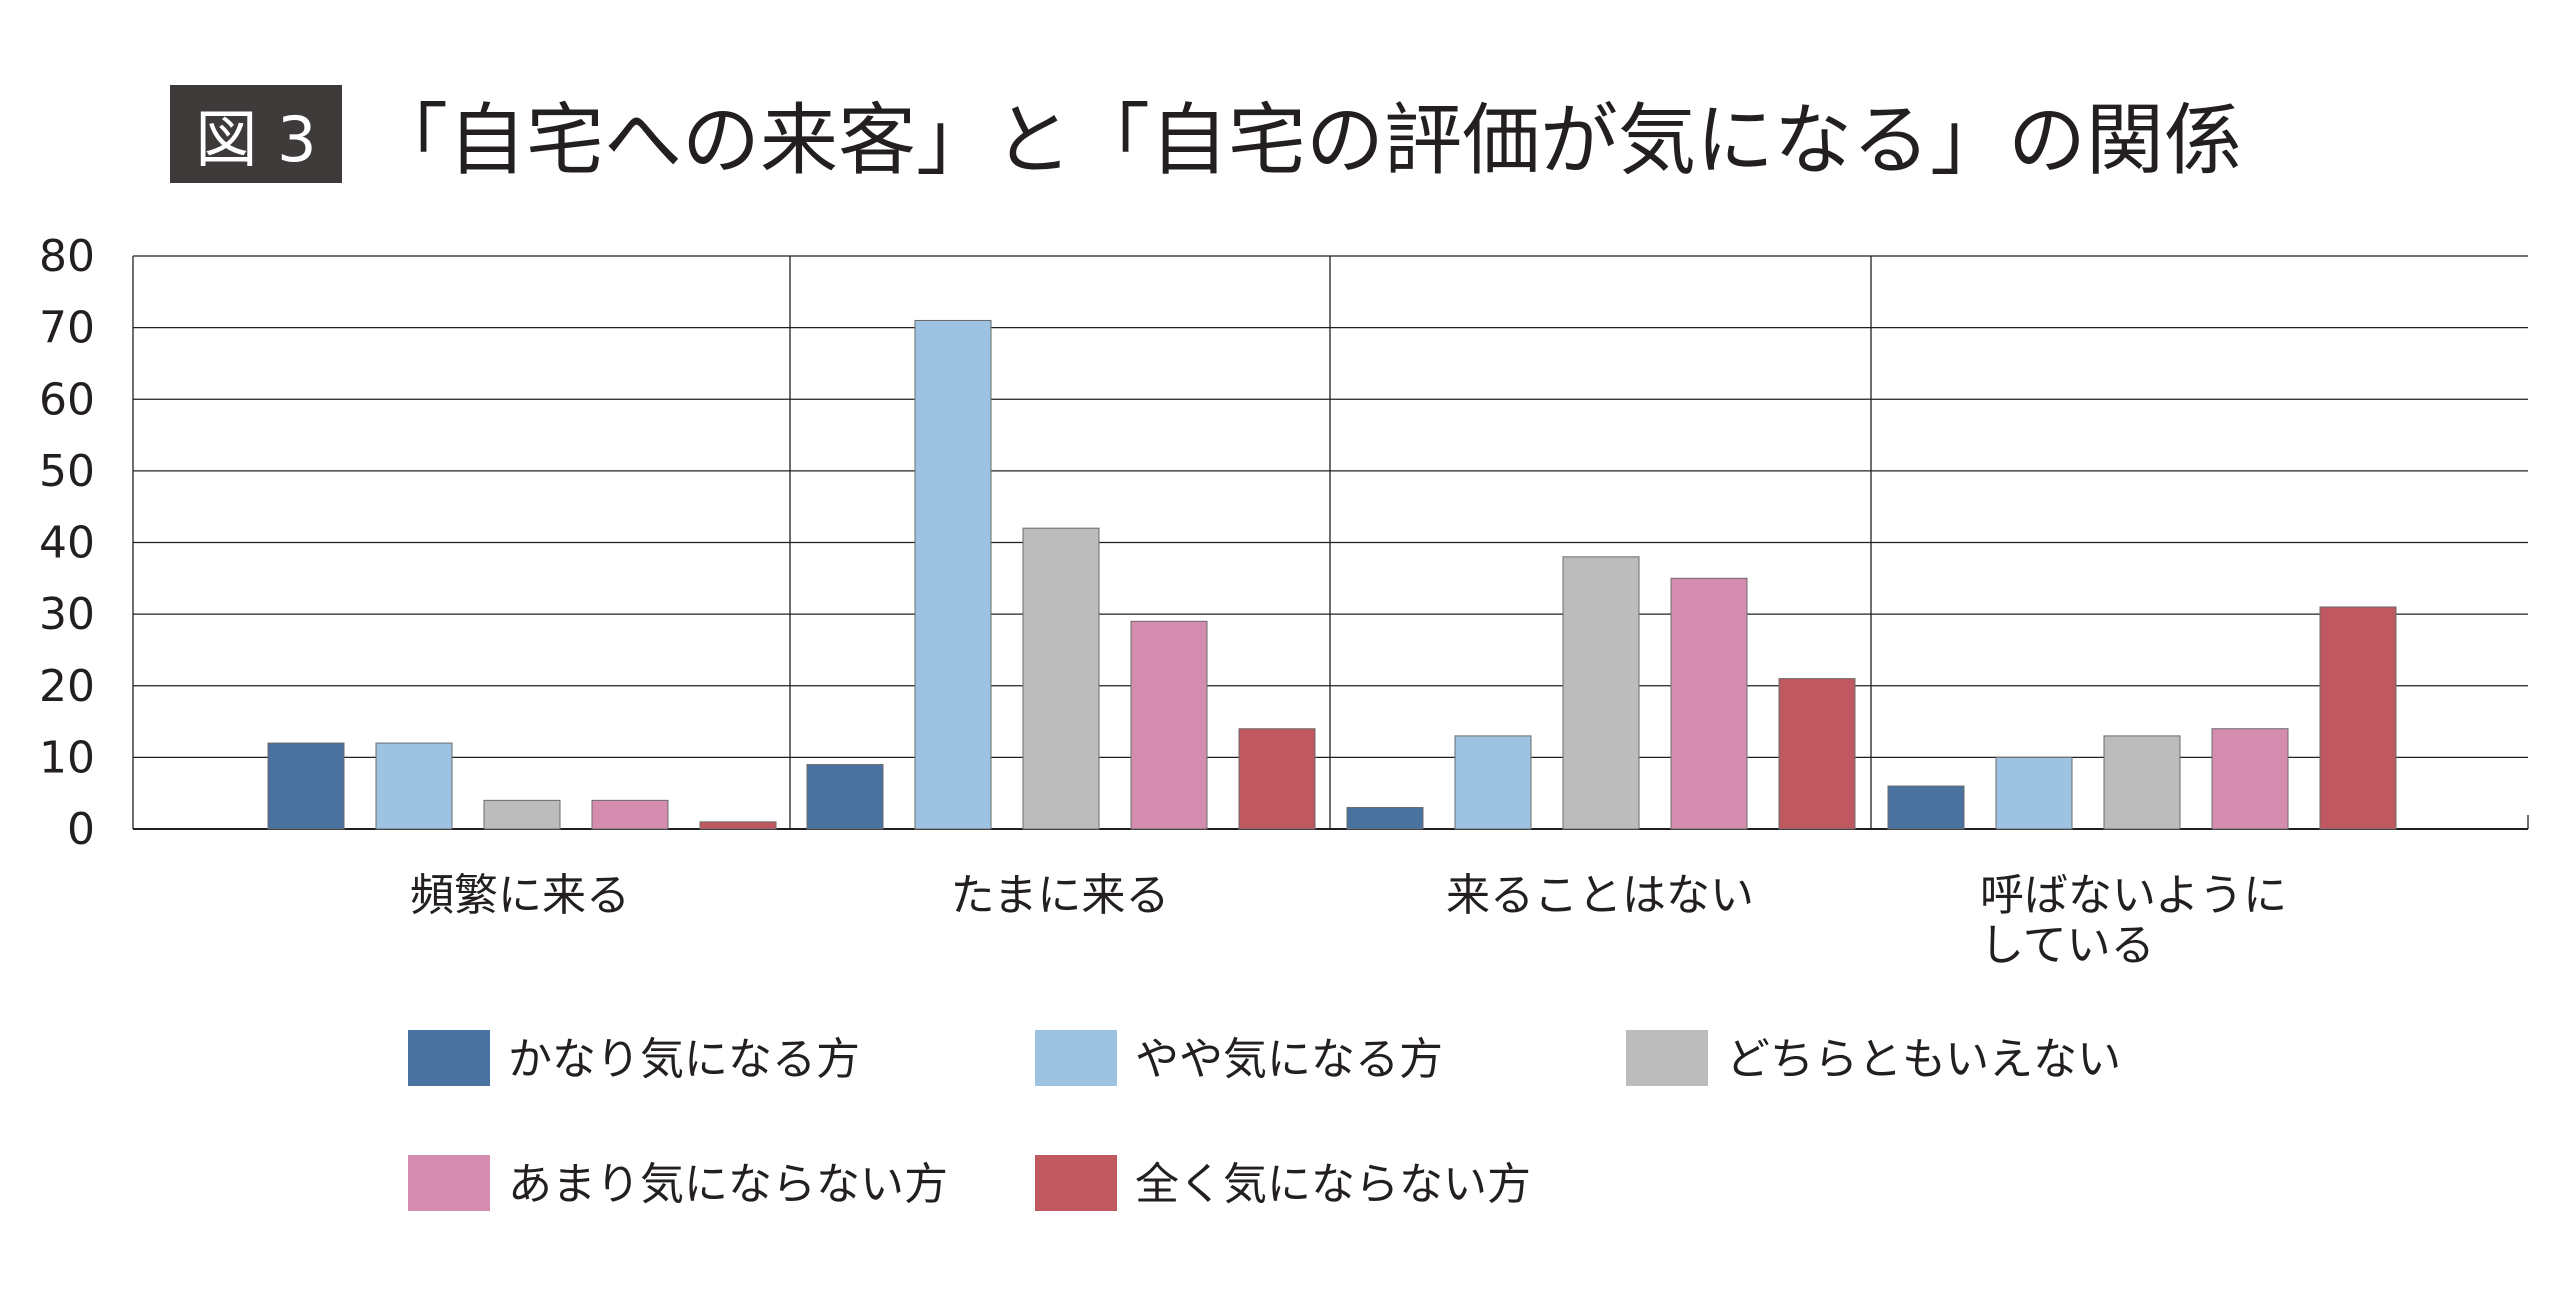  What do you see at coordinates (1333, 1184) in the screenshot?
I see `legend-label-5: 全く気にならない方` at bounding box center [1333, 1184].